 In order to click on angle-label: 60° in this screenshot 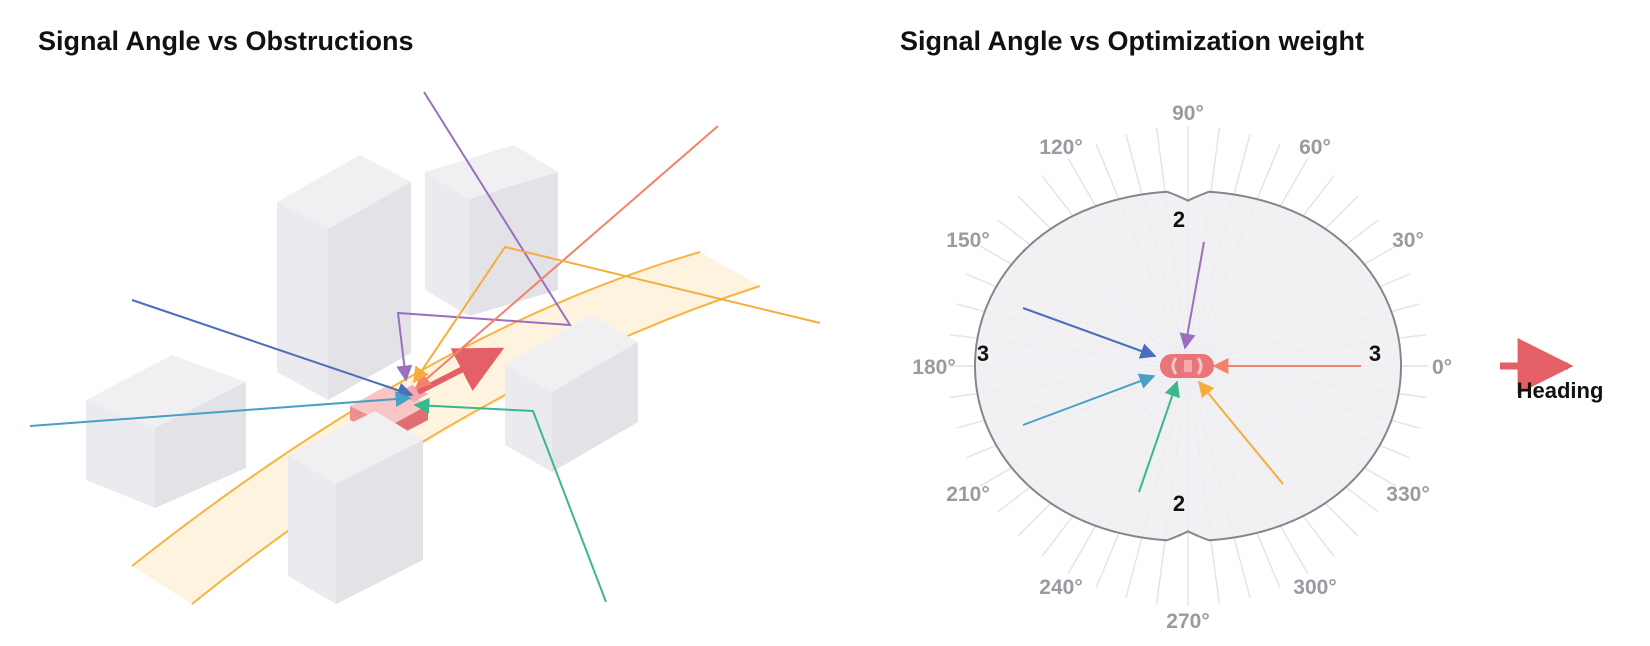, I will do `click(1315, 147)`.